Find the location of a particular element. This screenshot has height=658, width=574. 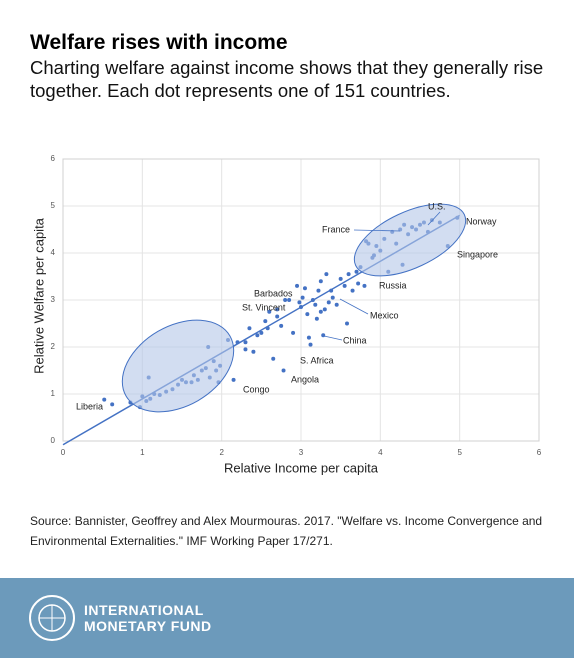

annotation: Congo is located at coordinates (256, 389).